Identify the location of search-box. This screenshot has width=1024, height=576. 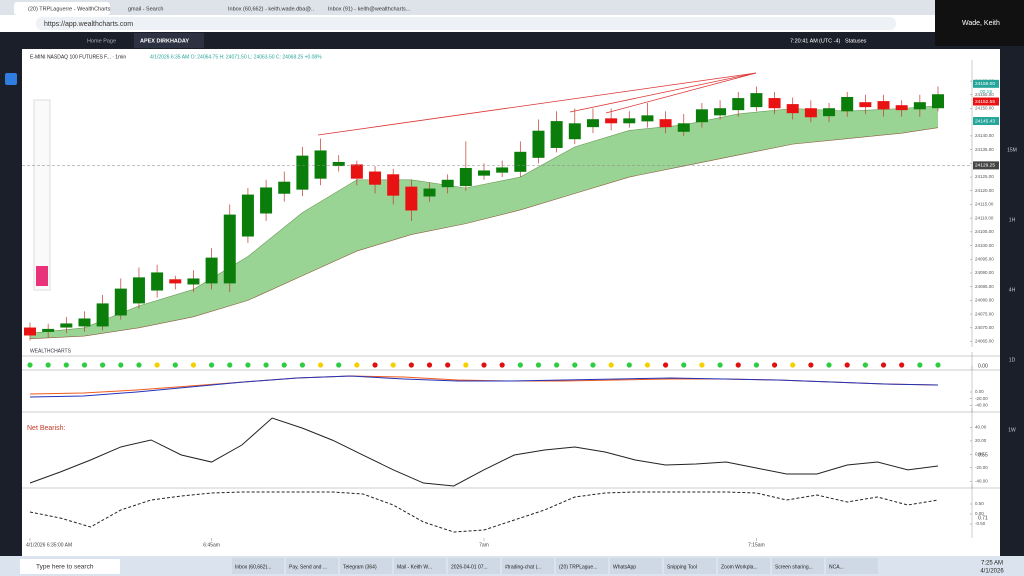
(70, 566).